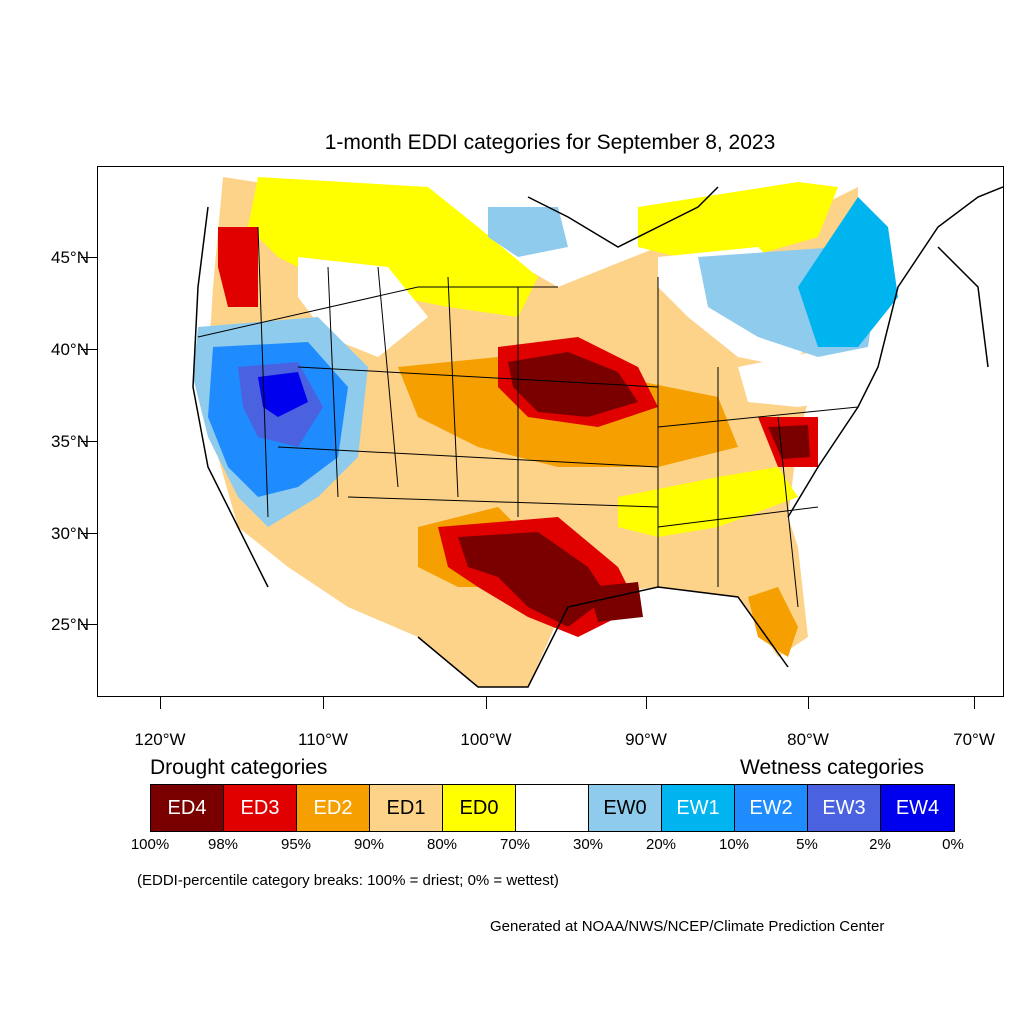 Image resolution: width=1024 pixels, height=1024 pixels. I want to click on lon-label-100: 100°W, so click(486, 739).